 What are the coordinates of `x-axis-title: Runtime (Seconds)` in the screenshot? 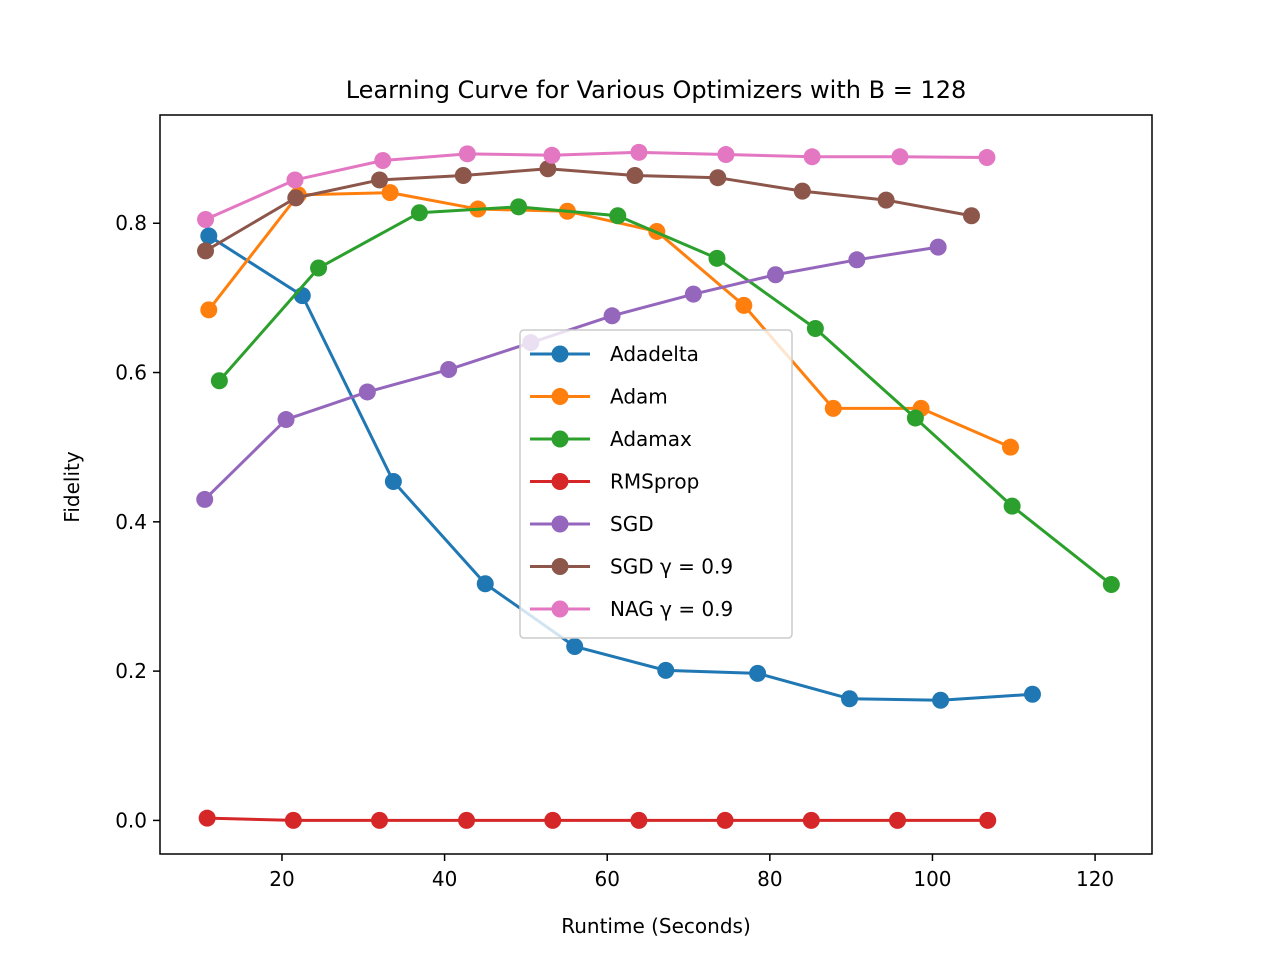 It's located at (656, 926).